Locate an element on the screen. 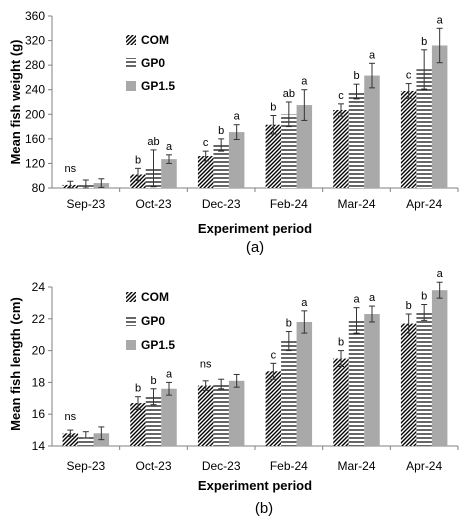 The image size is (466, 521). y-axis-title: Mean fish length (cm) is located at coordinates (15, 364).